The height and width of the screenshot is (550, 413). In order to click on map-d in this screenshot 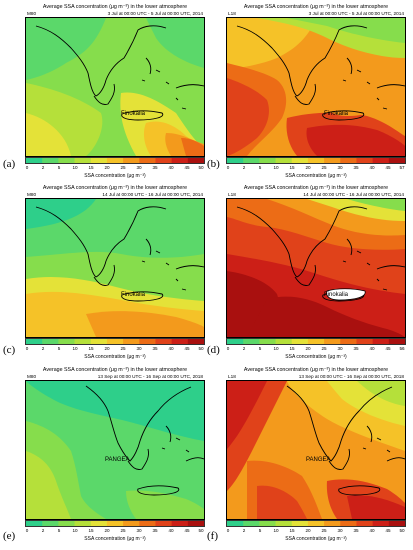, I will do `click(316, 268)`.